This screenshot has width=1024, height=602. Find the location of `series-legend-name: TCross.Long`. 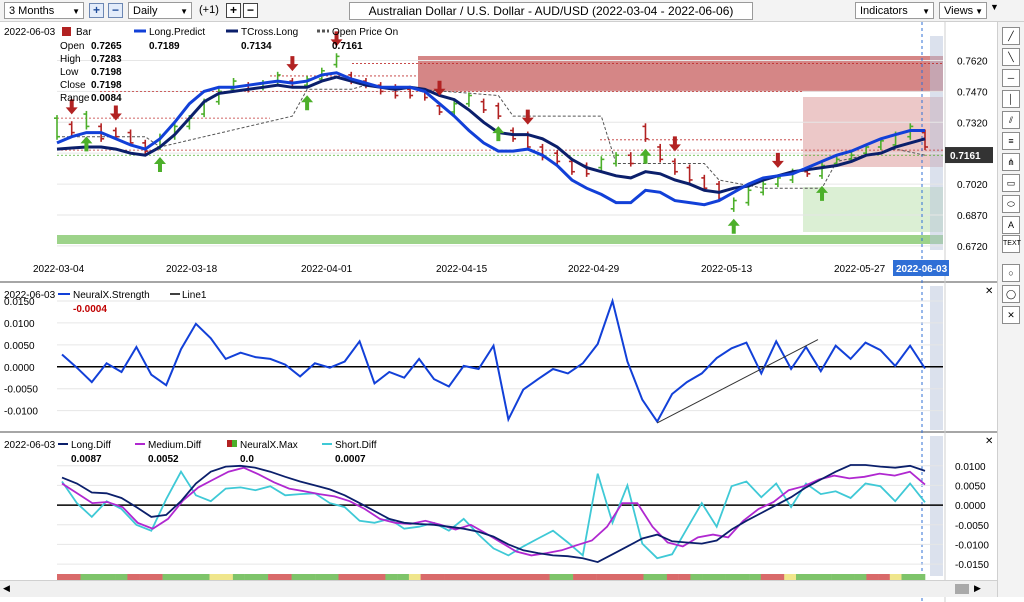

series-legend-name: TCross.Long is located at coordinates (269, 32).